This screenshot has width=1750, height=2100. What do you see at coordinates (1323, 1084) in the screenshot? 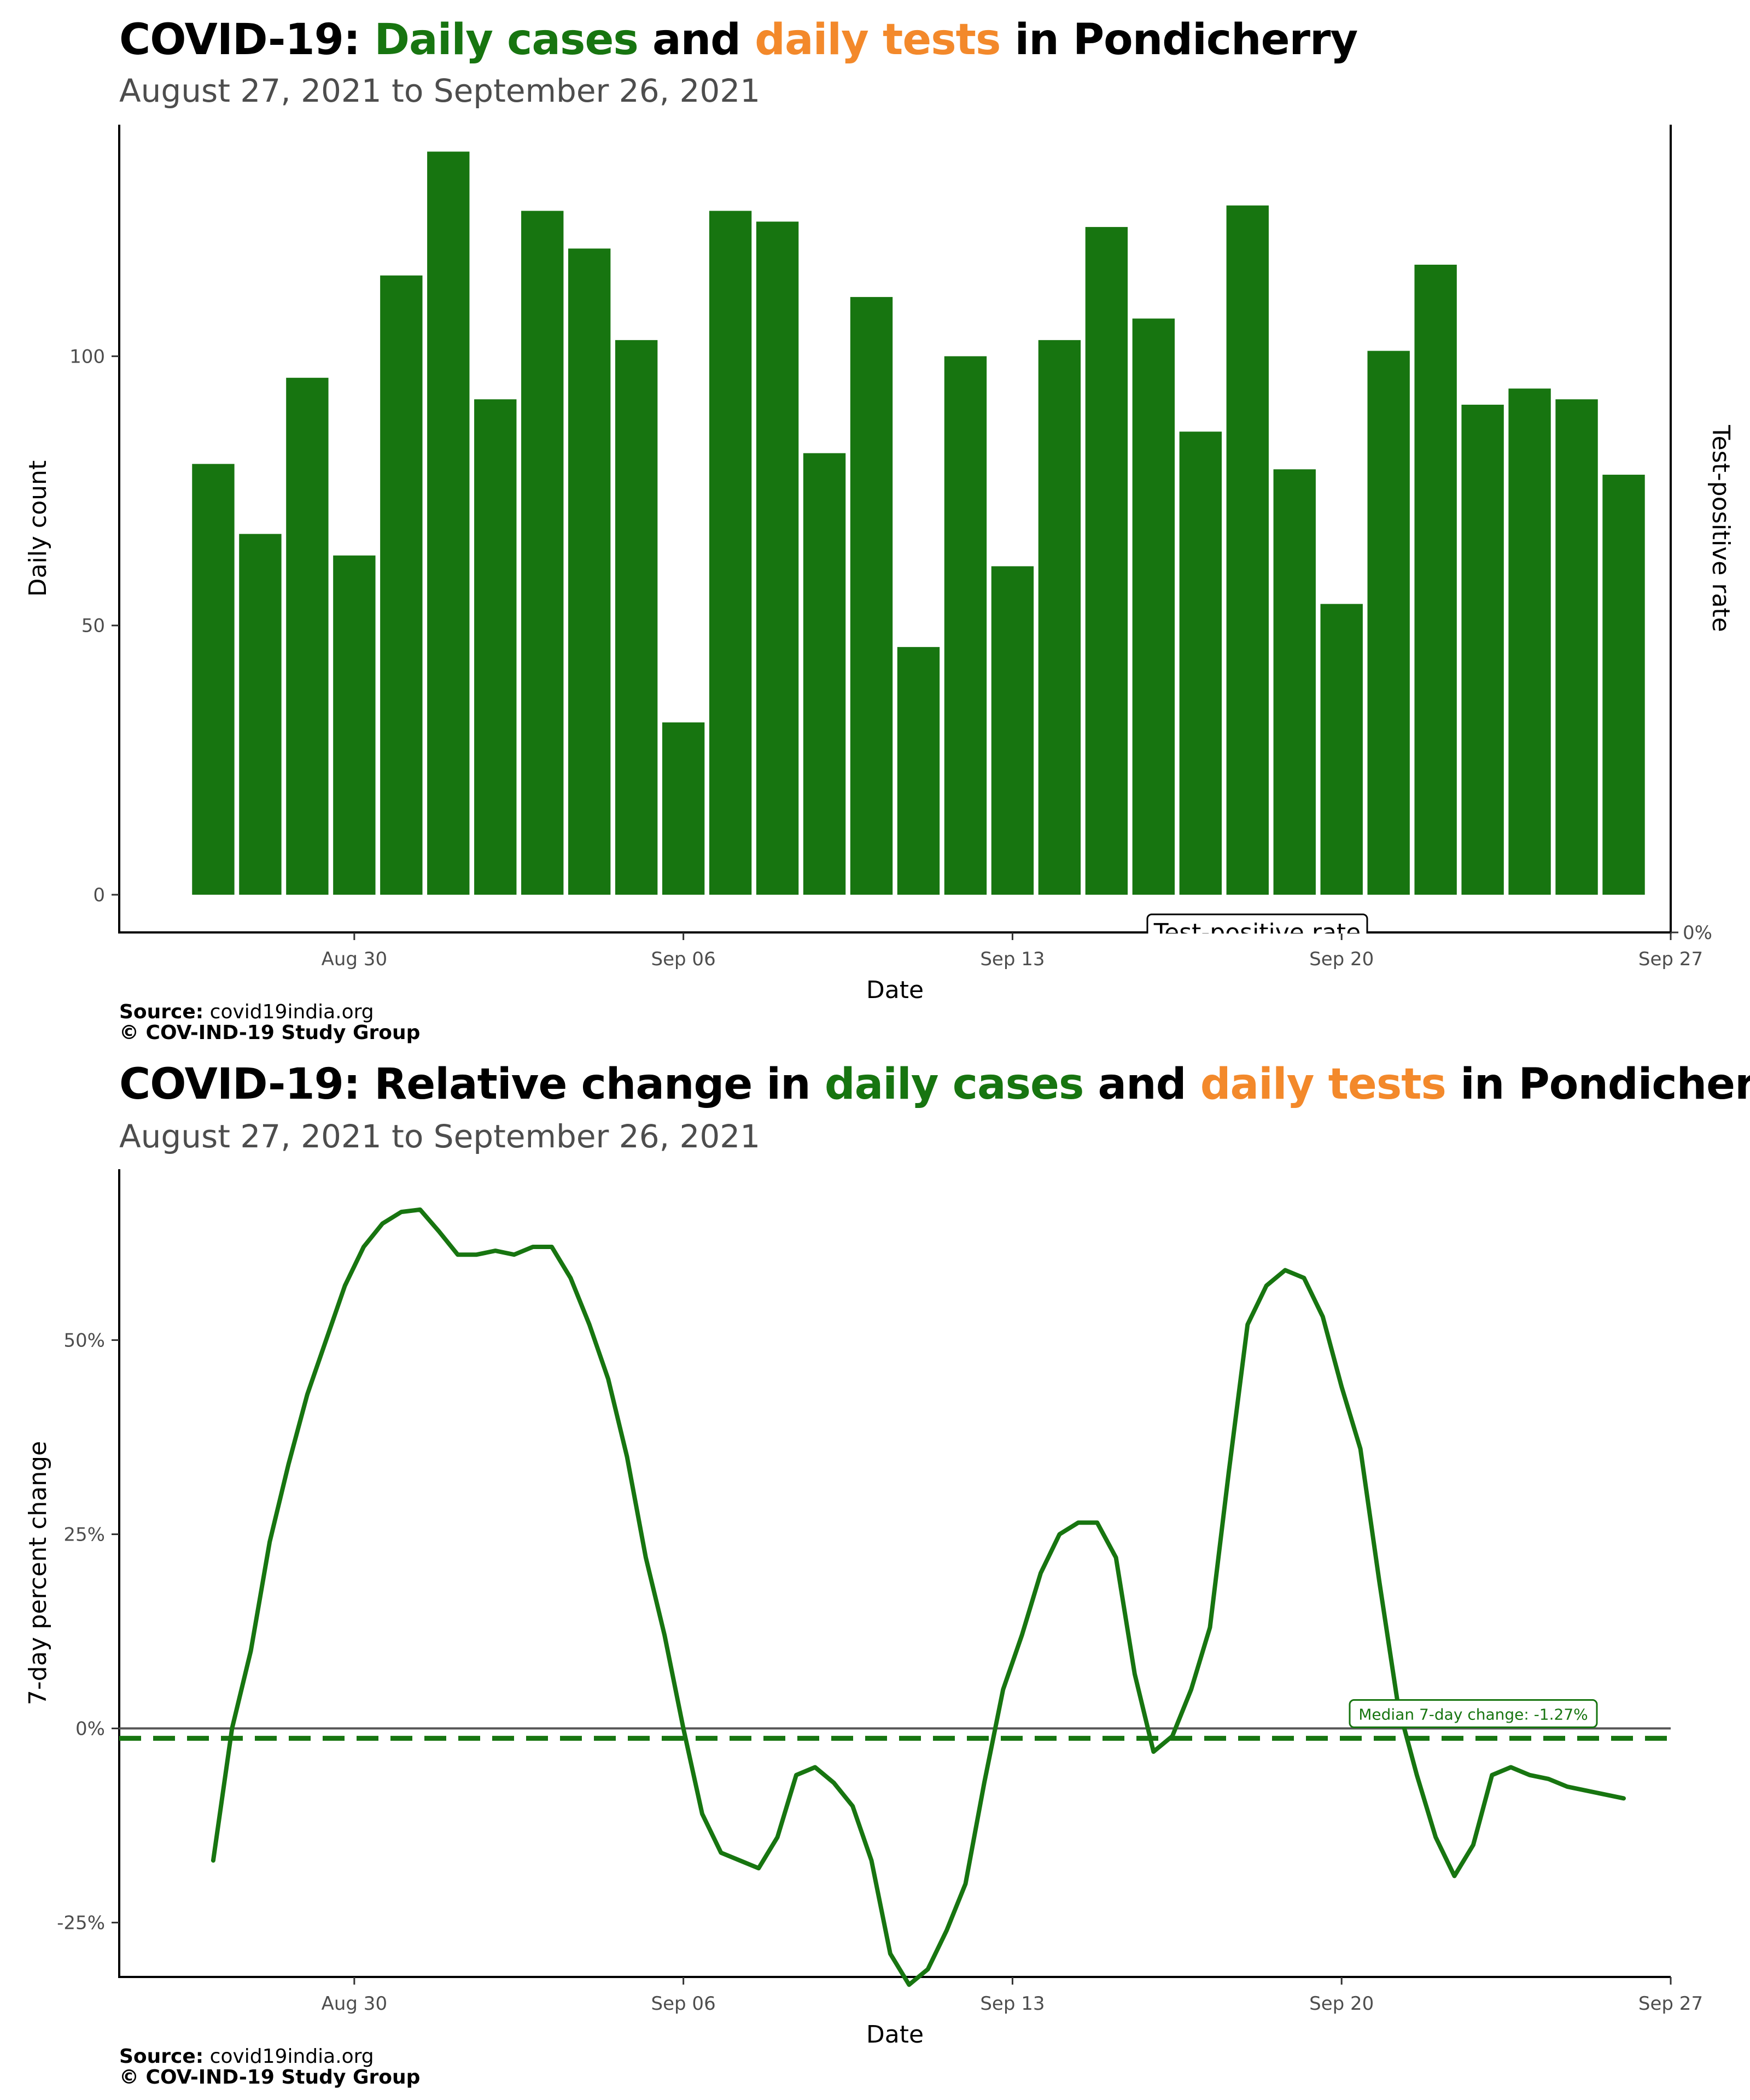
I see `chart2-title-tests: daily tests` at bounding box center [1323, 1084].